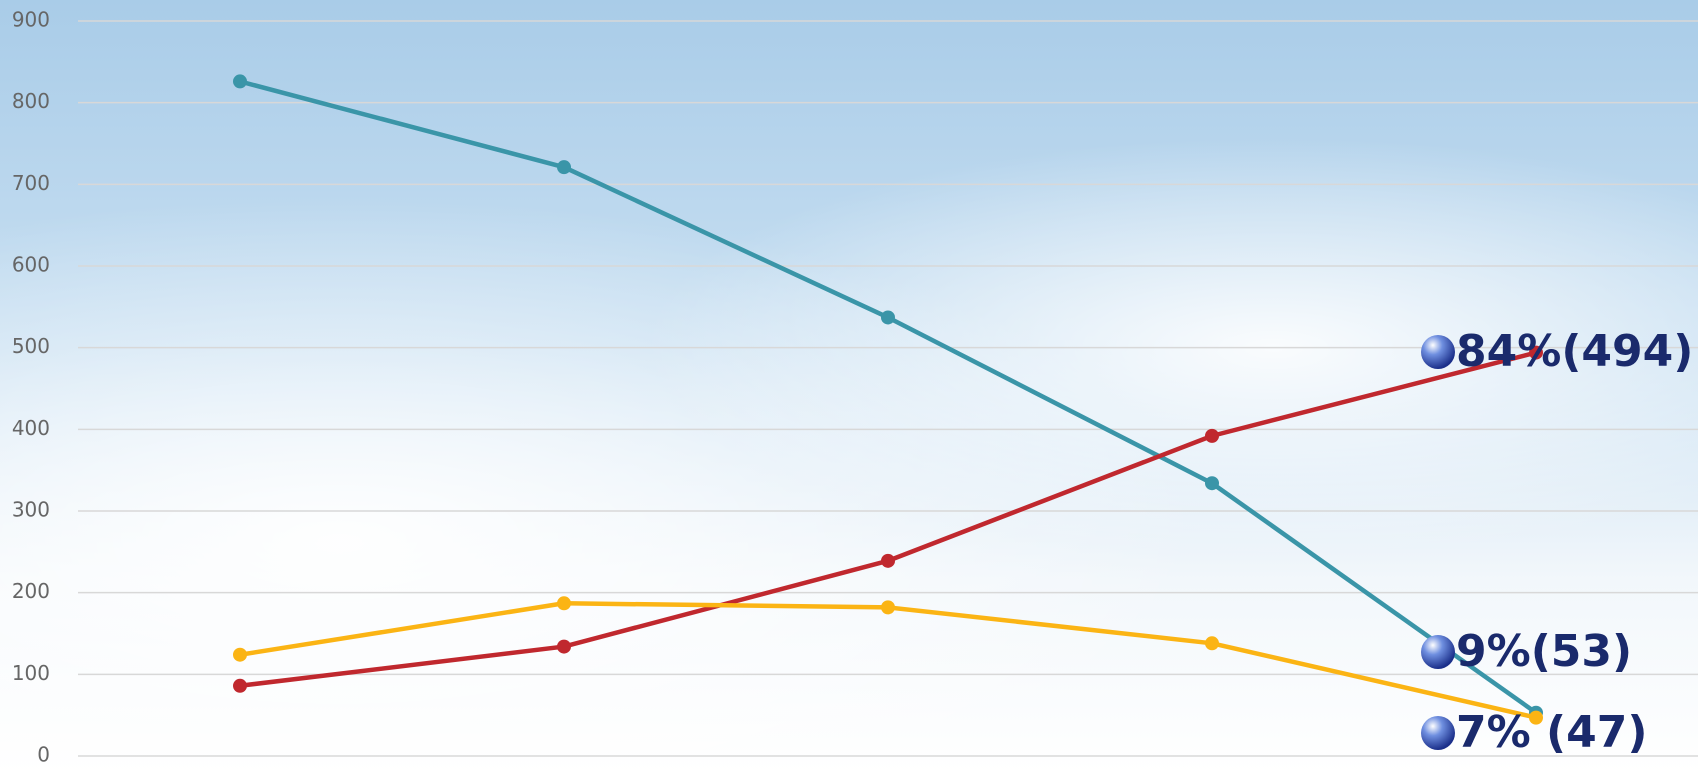 This screenshot has height=773, width=1698. I want to click on y-tick-label: 100, so click(31, 673).